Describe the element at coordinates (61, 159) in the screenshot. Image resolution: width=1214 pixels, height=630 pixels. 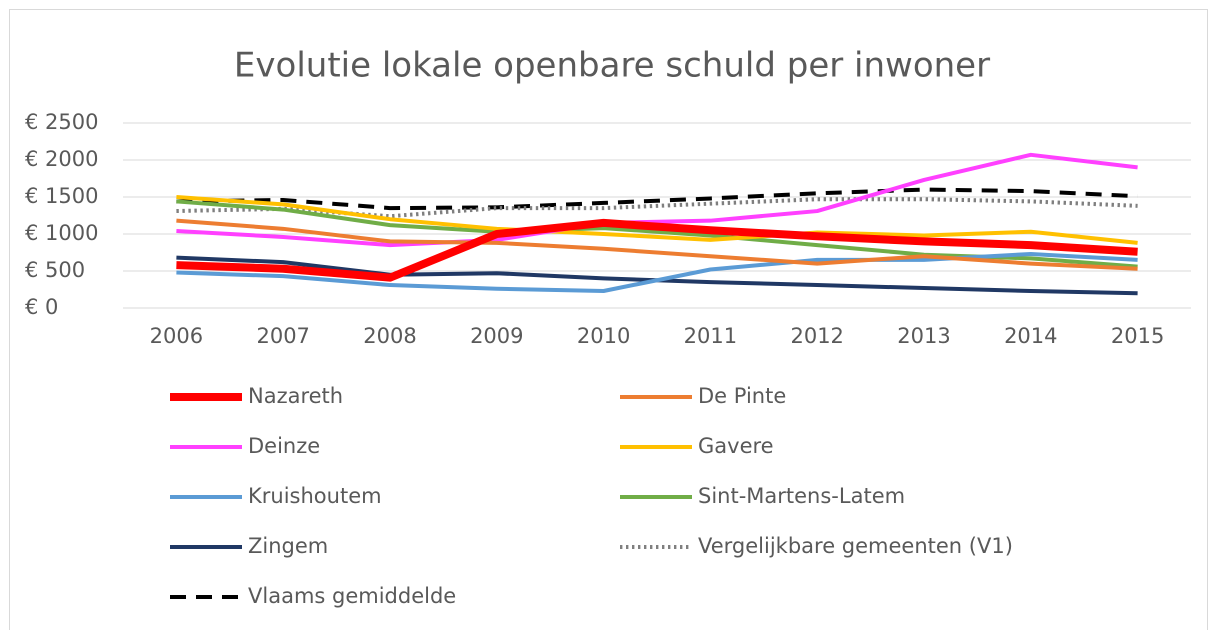
I see `y-tick-label: € 2000` at that location.